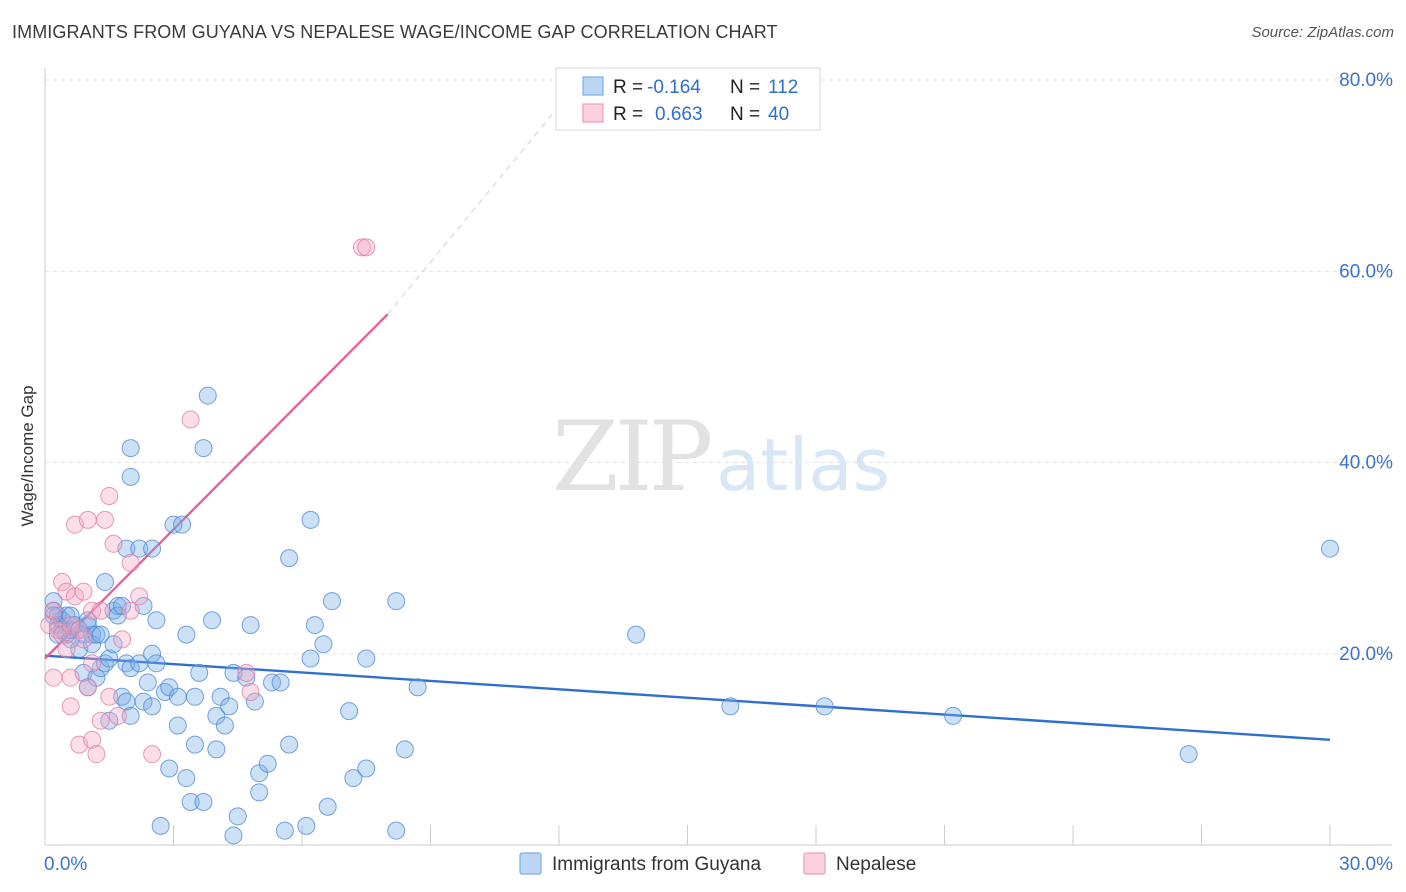  Describe the element at coordinates (1366, 463) in the screenshot. I see `y-tick-label: 40.0%` at that location.